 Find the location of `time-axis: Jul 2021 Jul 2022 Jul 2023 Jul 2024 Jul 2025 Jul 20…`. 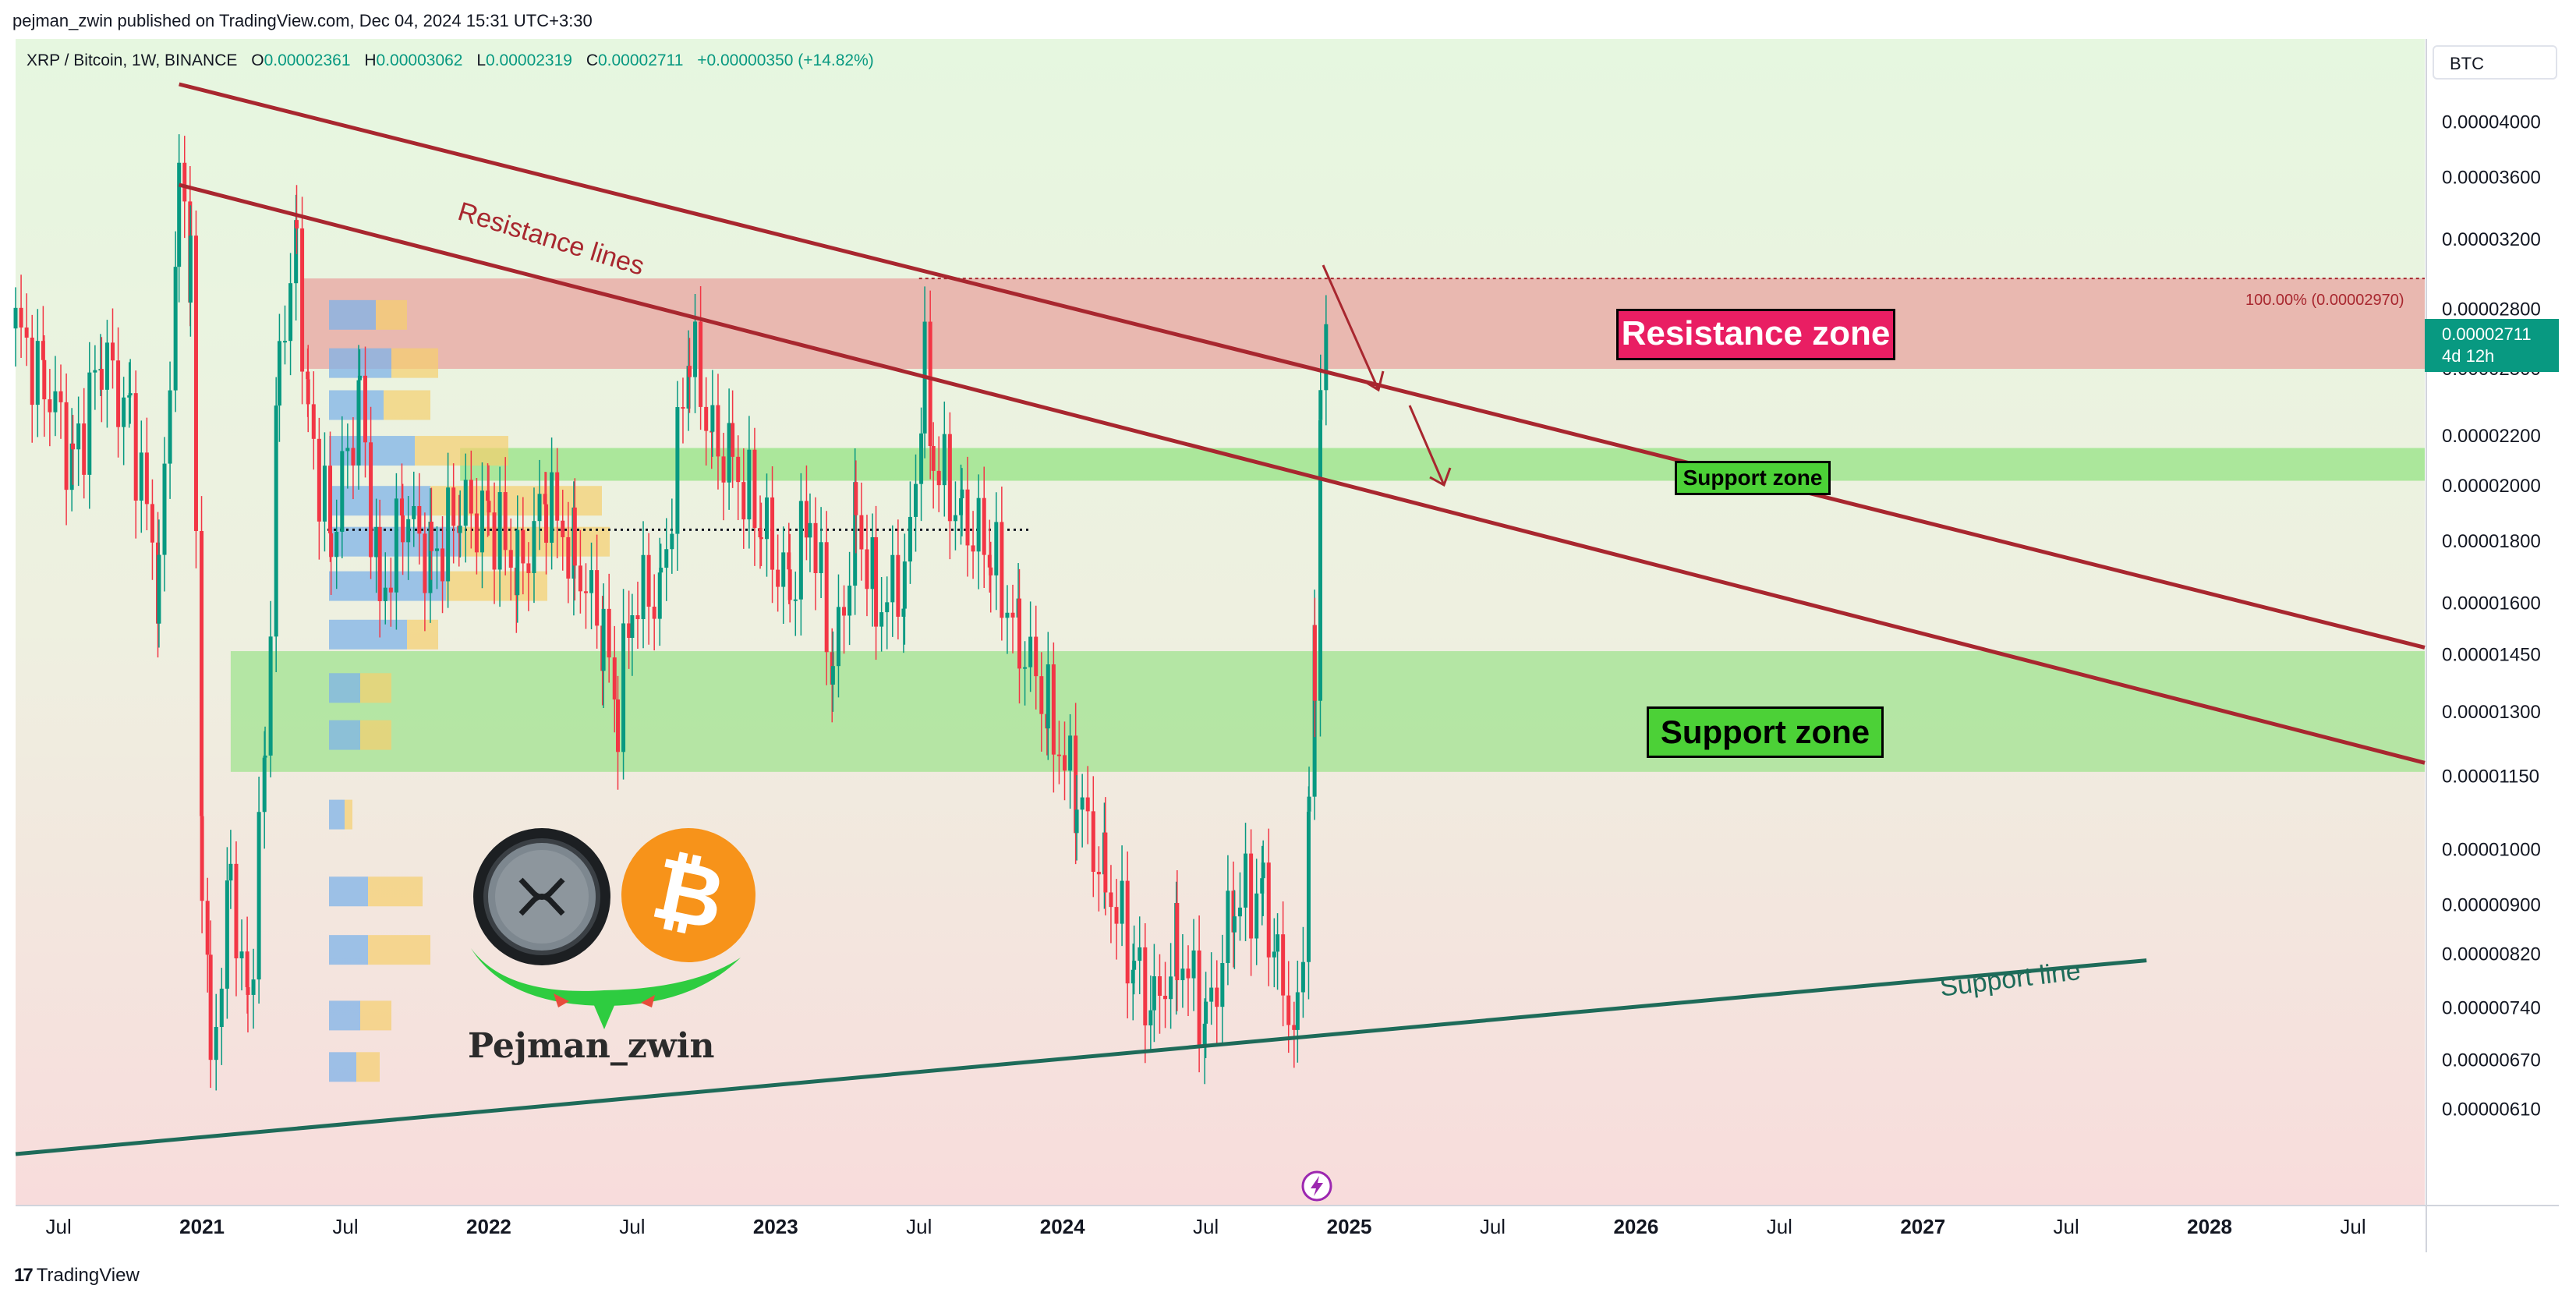

time-axis: Jul 2021 Jul 2022 Jul 2023 Jul 2024 Jul 2025 Jul 20… is located at coordinates (1206, 1226).